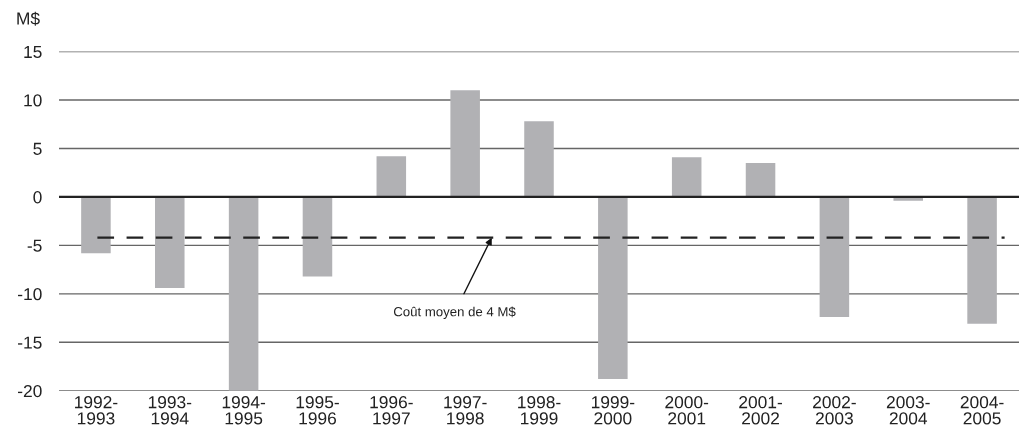 This screenshot has height=441, width=1019. I want to click on x-tick-label: 2004- 2005, so click(982, 410).